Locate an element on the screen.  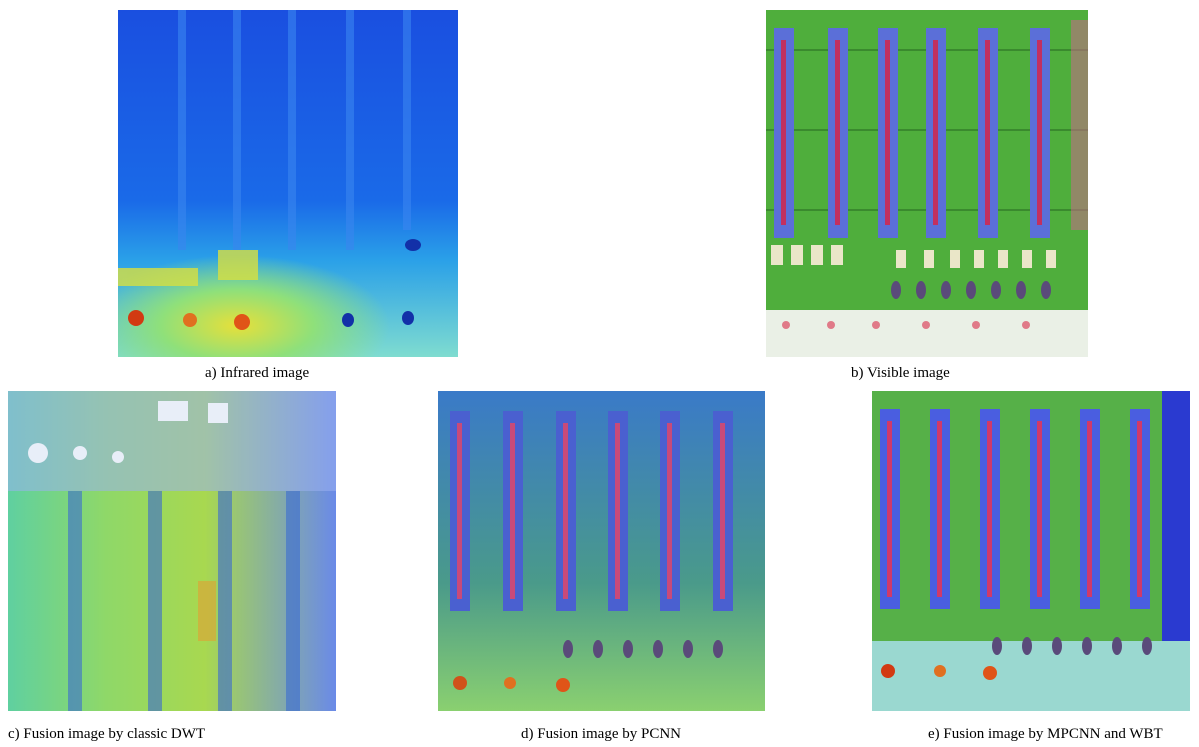
fusion-pcnn-image is located at coordinates (601, 551).